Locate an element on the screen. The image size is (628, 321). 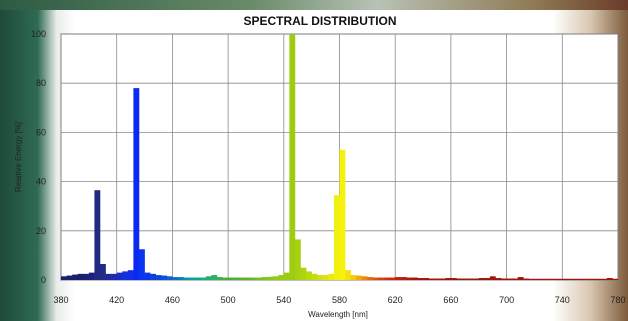
x-tick-label: 540 is located at coordinates (283, 300).